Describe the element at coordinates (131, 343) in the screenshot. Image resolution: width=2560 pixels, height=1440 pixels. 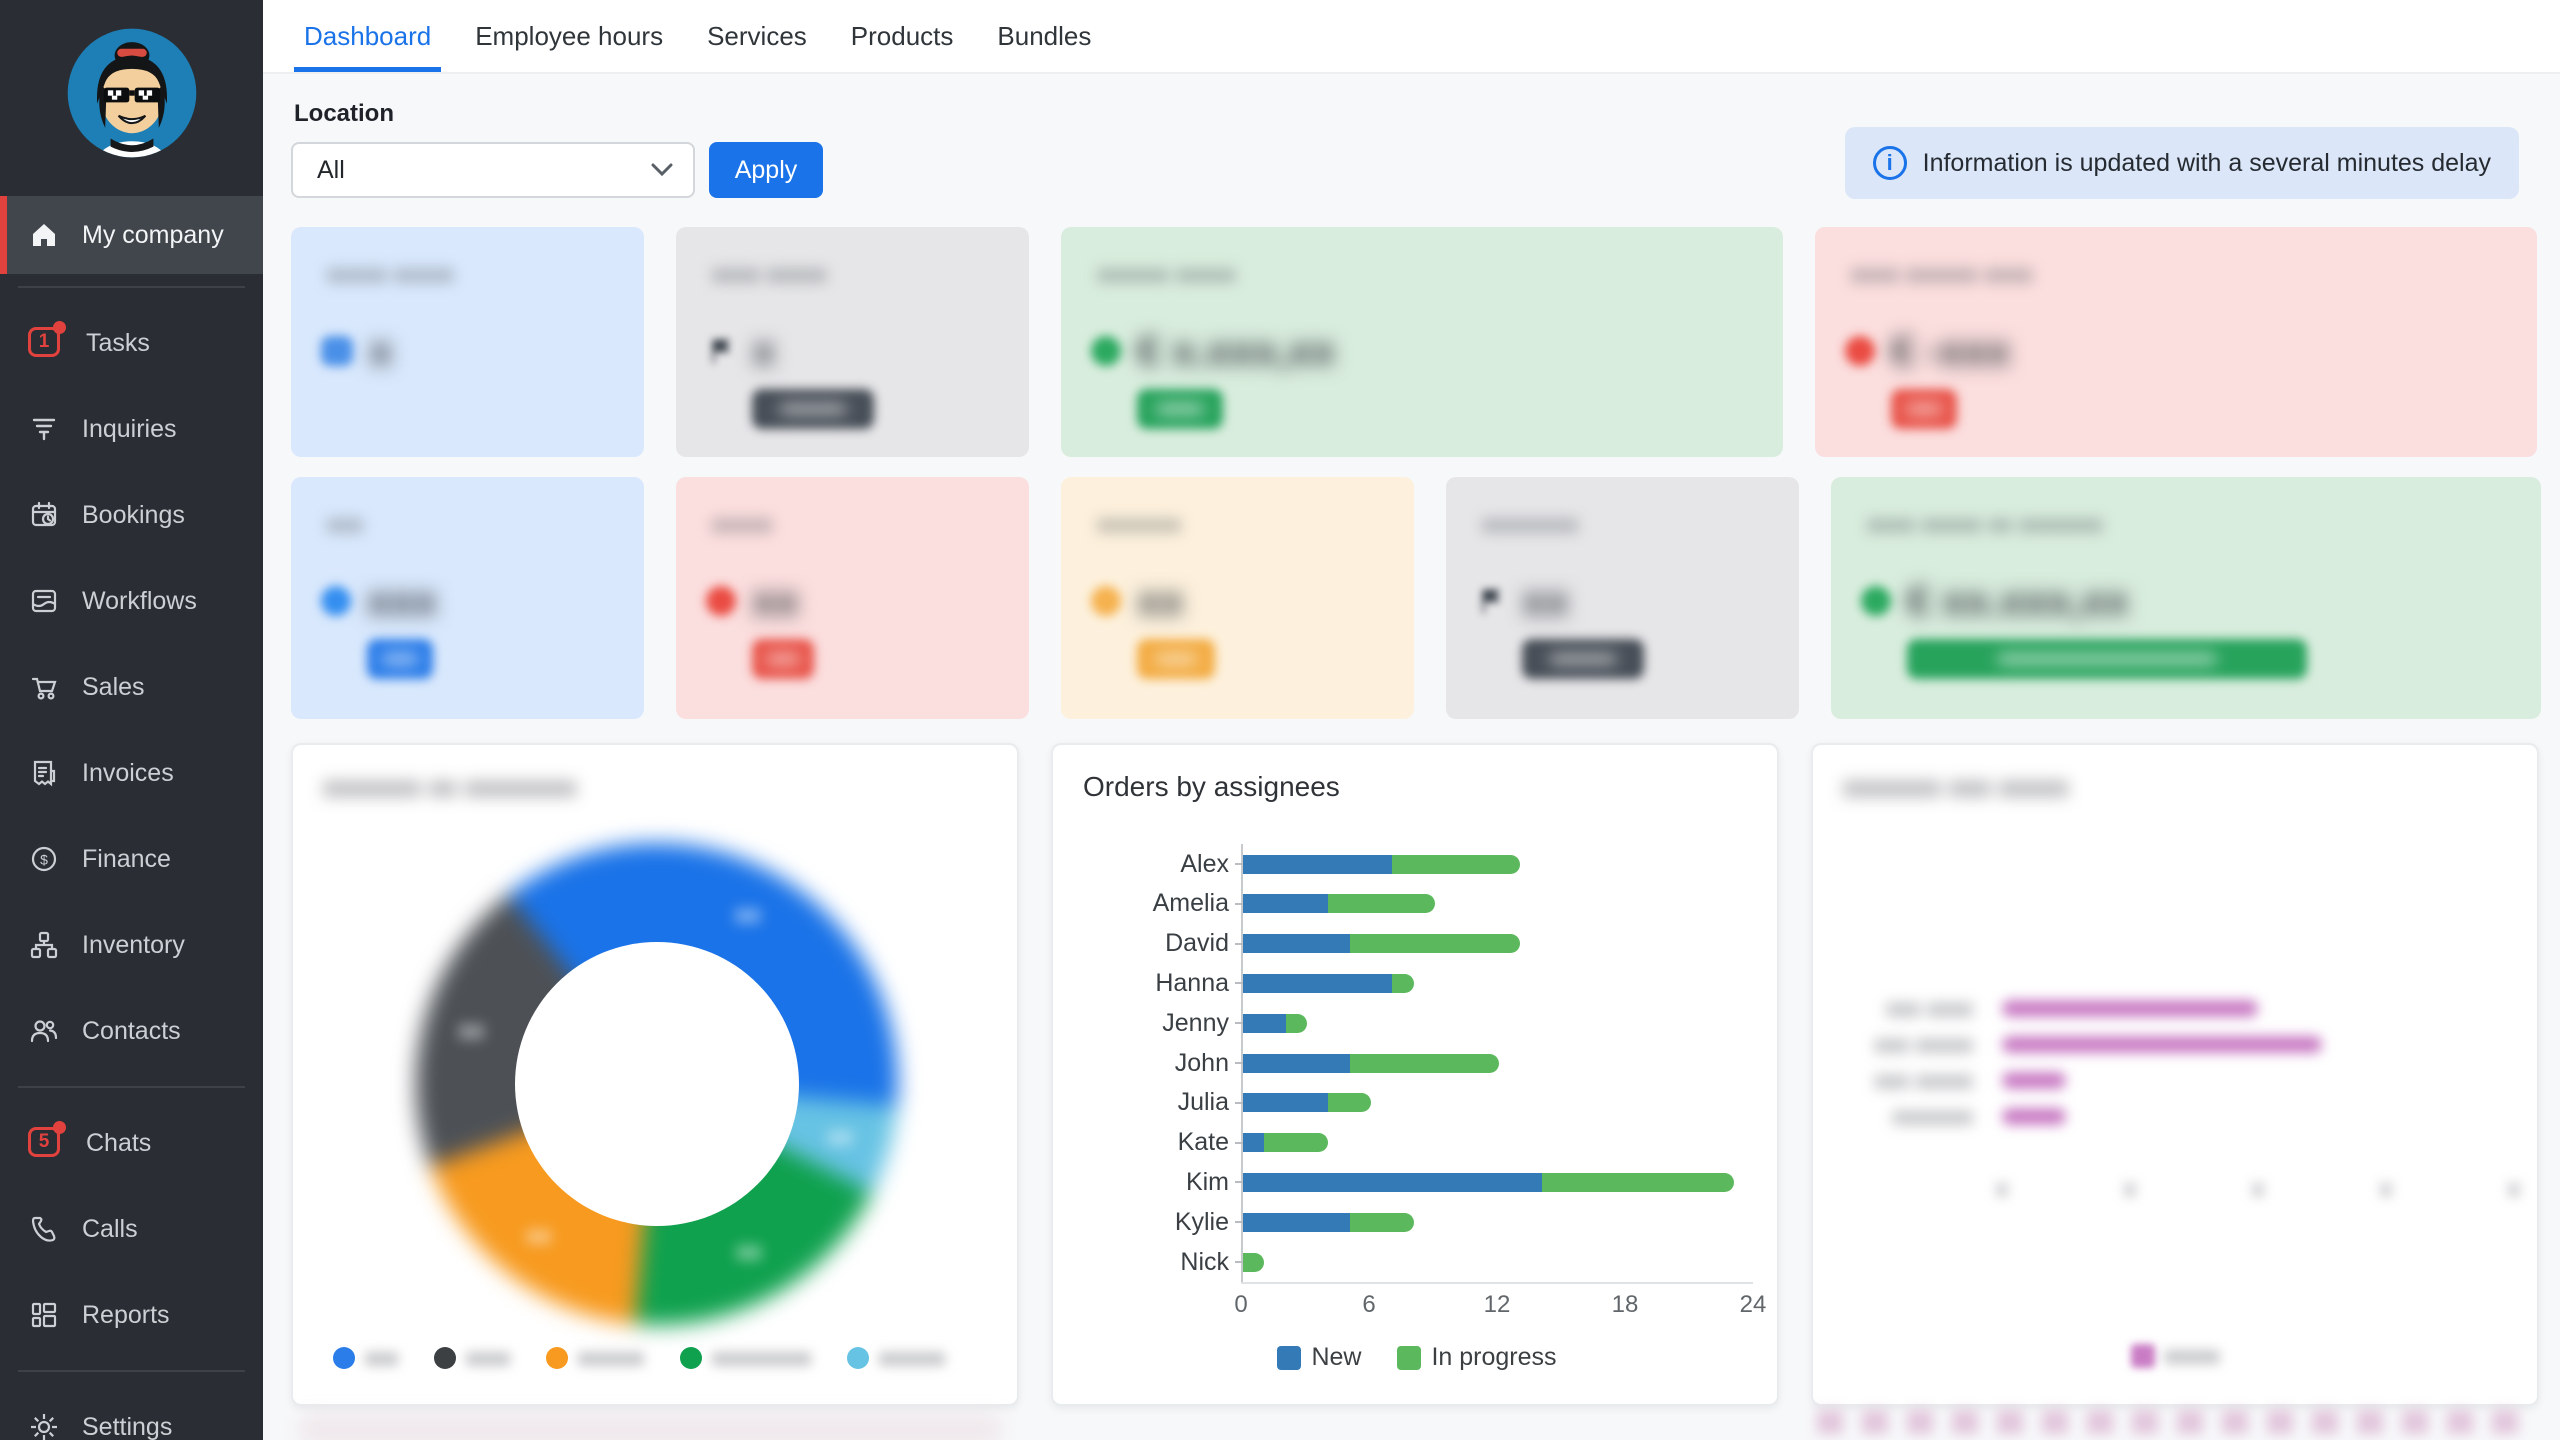
I see `sidebar-item-tasks: 1 Tasks` at that location.